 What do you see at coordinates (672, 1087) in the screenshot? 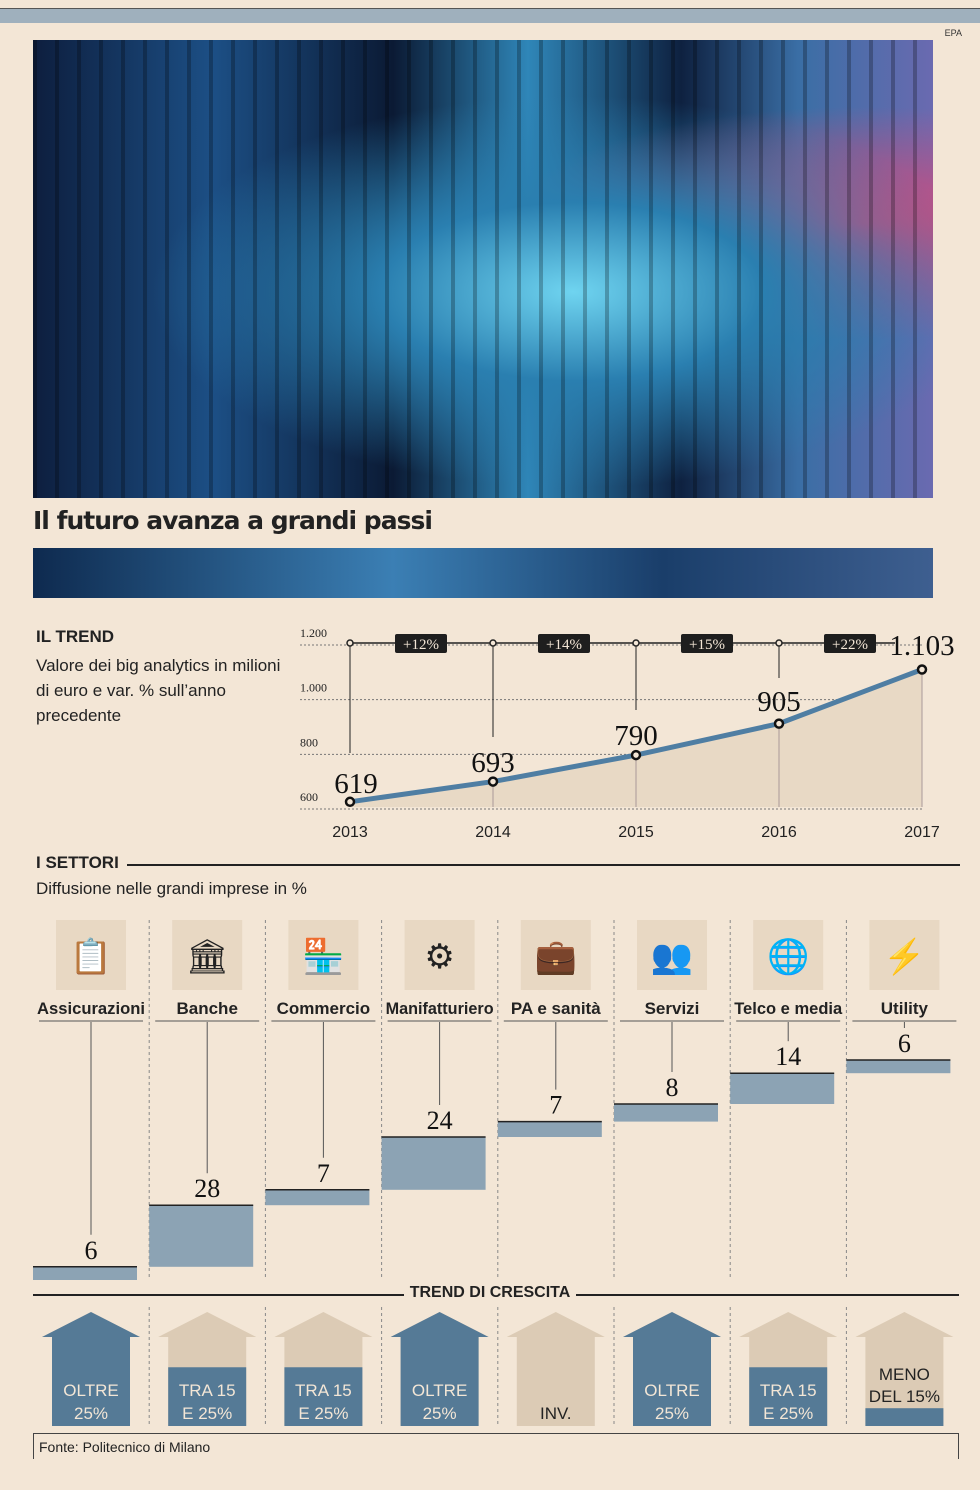
I see `bar-value-label: 8` at bounding box center [672, 1087].